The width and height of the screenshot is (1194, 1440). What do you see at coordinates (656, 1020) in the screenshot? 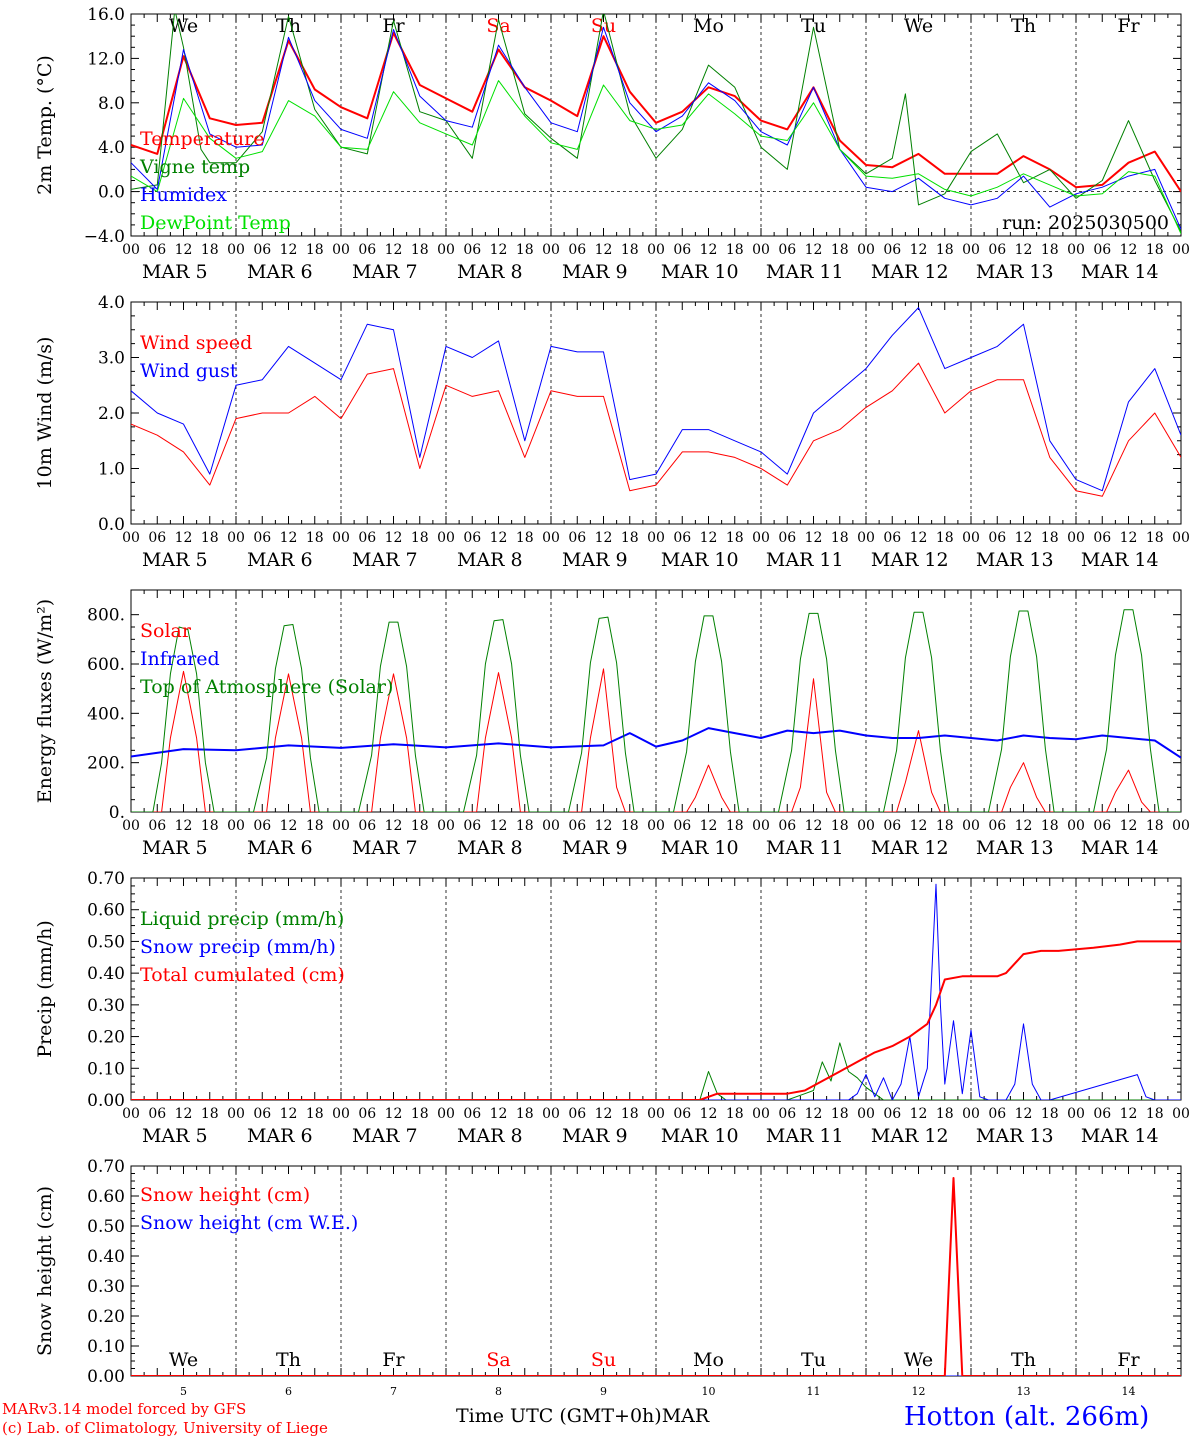
I see `precip-series-total-cumulated-cm-` at bounding box center [656, 1020].